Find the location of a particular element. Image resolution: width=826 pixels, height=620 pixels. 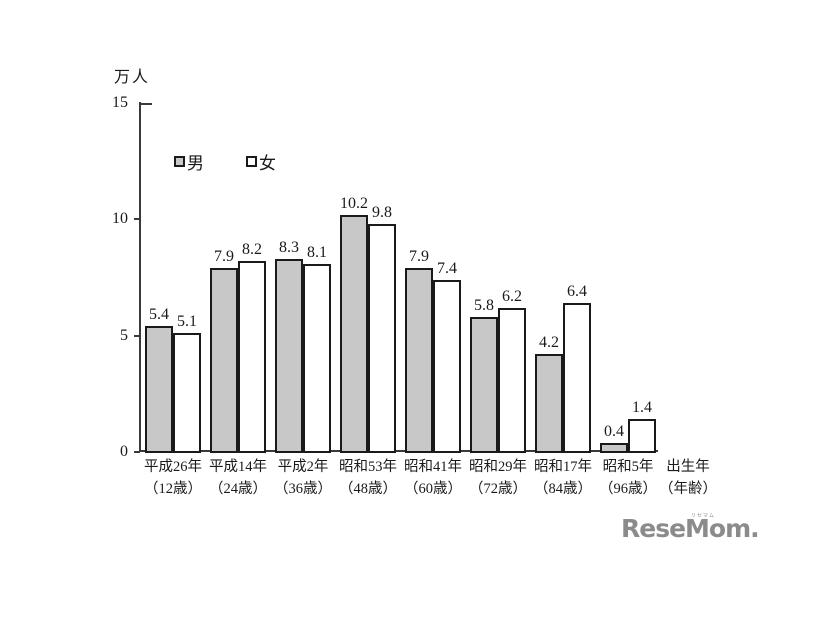

legend-male-swatch-icon is located at coordinates (179, 161).